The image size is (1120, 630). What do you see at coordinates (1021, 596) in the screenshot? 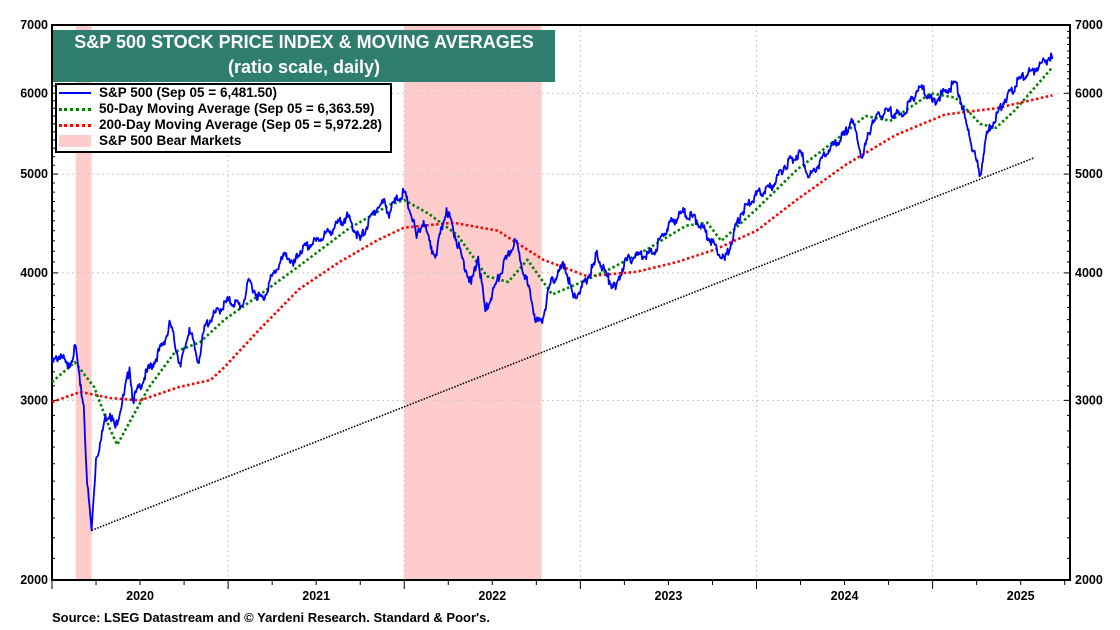
I see `x-tick-label: 2025` at bounding box center [1021, 596].